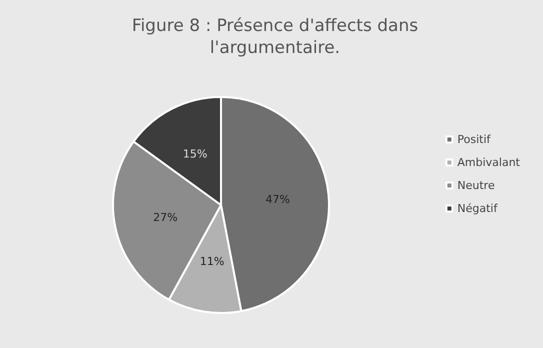  I want to click on data-label: 15%, so click(195, 154).